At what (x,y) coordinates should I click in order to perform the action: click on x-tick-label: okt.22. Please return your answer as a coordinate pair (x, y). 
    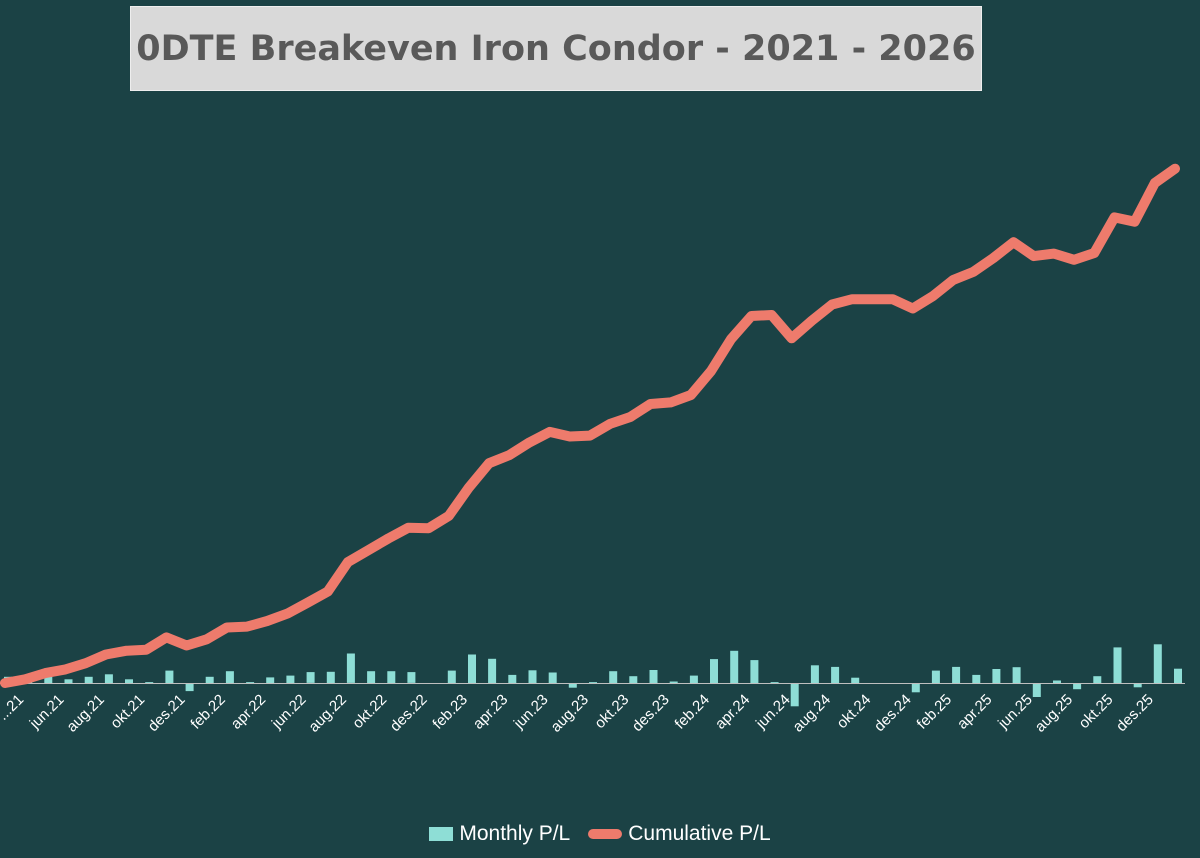
    Looking at the image, I should click on (369, 711).